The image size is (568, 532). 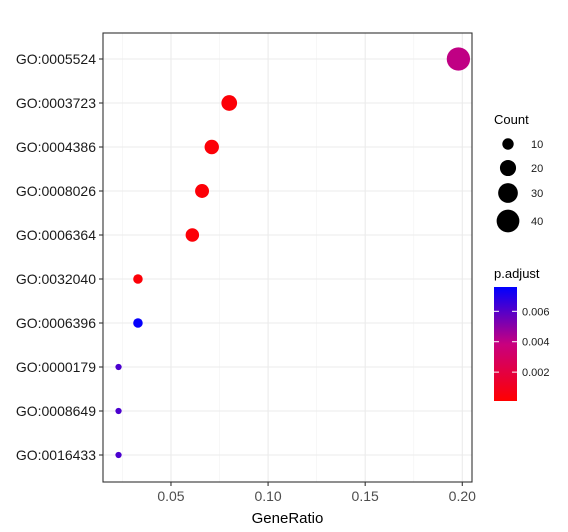 What do you see at coordinates (56, 411) in the screenshot?
I see `y-tick-label: GO:0008649` at bounding box center [56, 411].